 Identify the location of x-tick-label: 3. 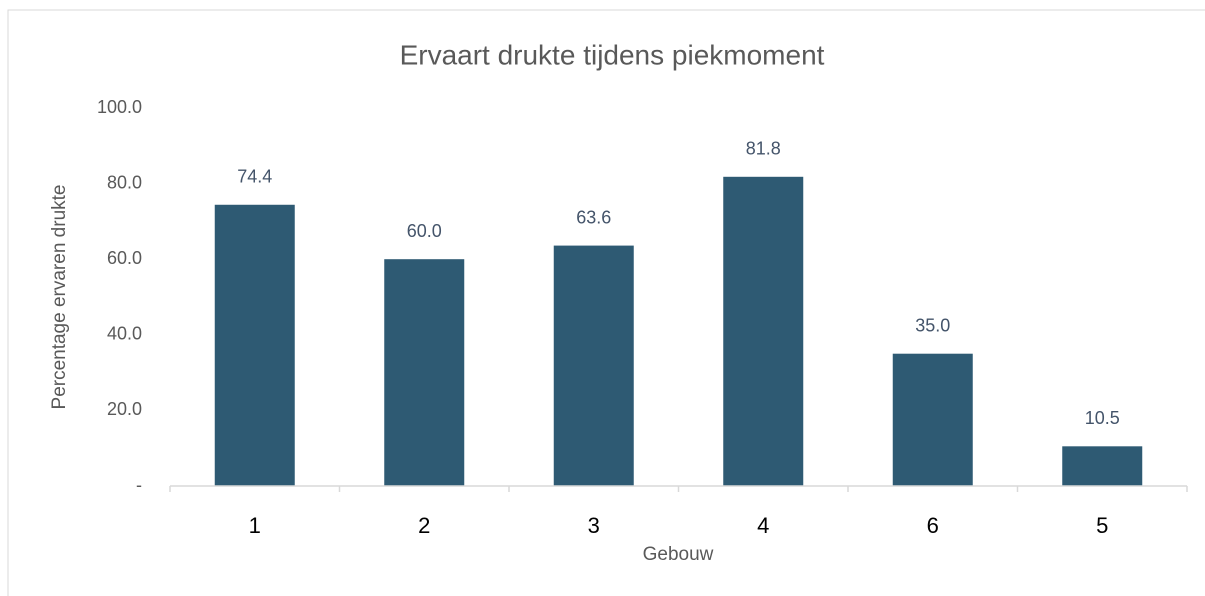
(594, 525).